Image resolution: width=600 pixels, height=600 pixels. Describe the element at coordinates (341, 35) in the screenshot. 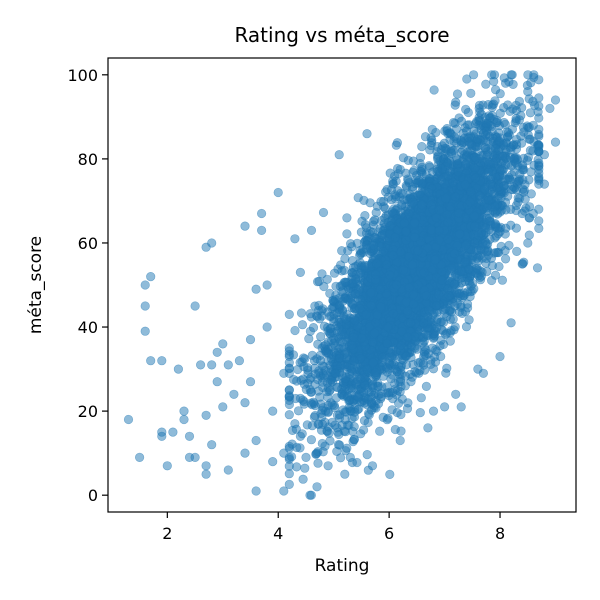

I see `chart-title: Rating vs méta_score` at that location.